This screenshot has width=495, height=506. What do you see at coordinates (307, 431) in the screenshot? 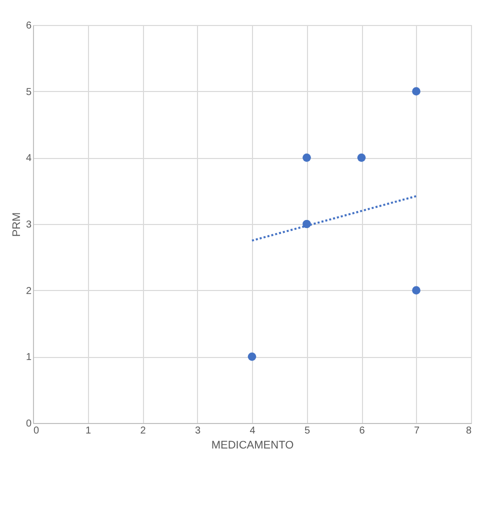
I see `x-tick-label: 5` at bounding box center [307, 431].